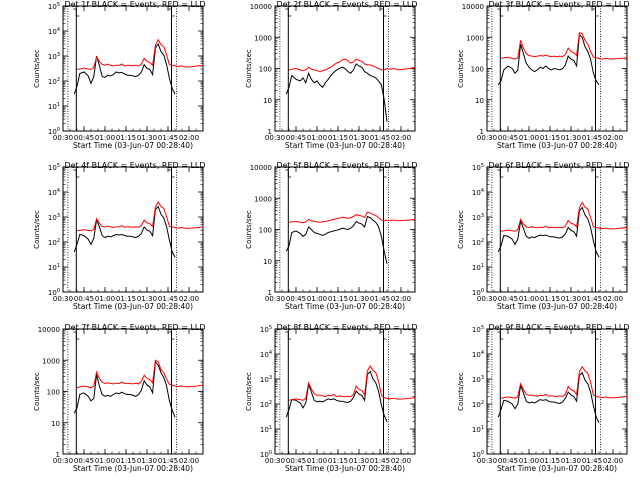 The image size is (640, 480). What do you see at coordinates (266, 429) in the screenshot?
I see `y-tick-label: 10¹` at bounding box center [266, 429].